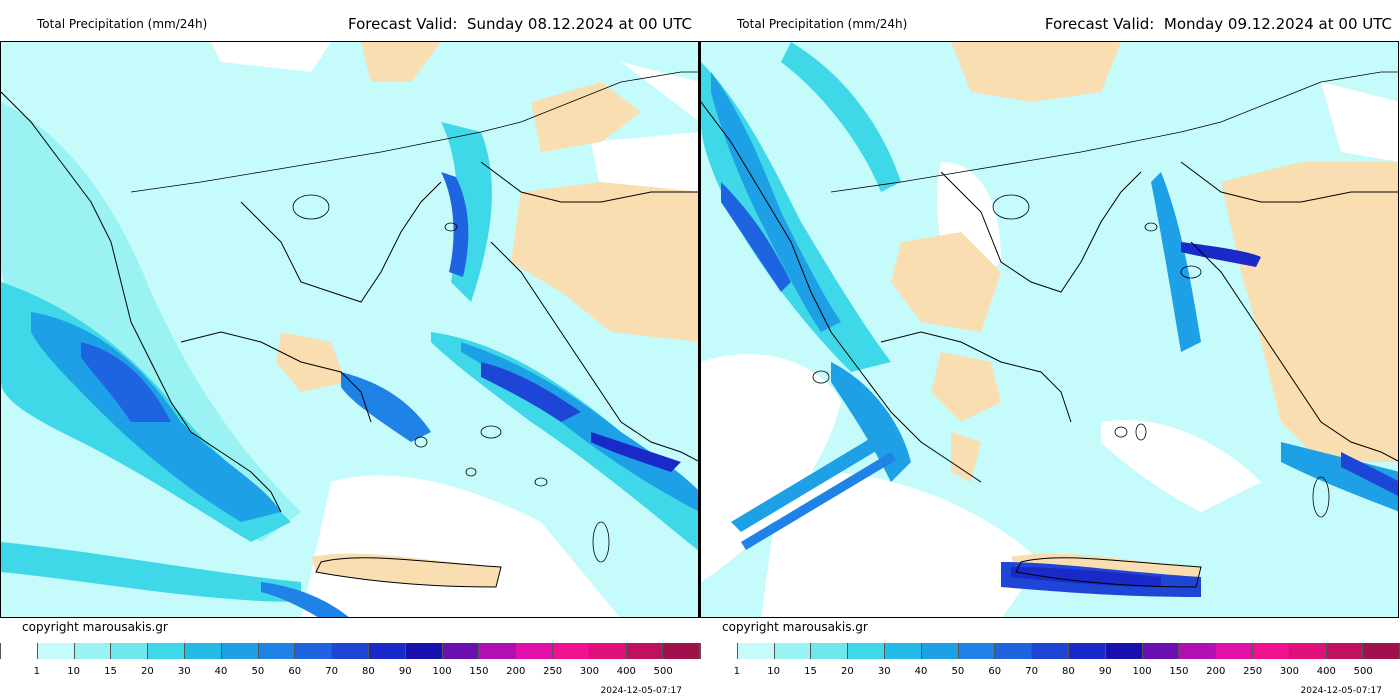  I want to click on forecast-valid-date: Monday 09.12.2024 at 00 UTC, so click(1277, 24).